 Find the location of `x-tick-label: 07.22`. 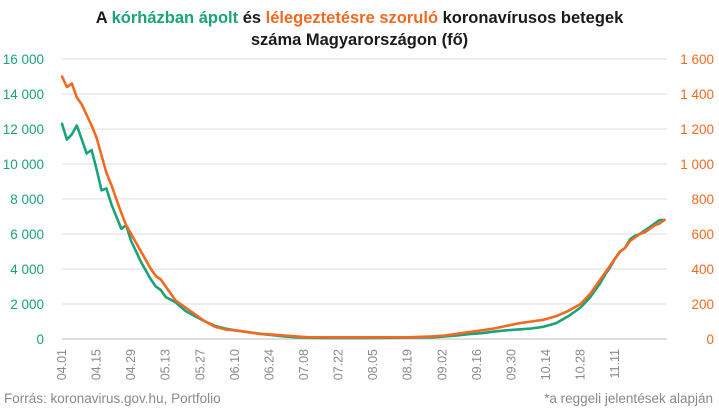

x-tick-label: 07.22 is located at coordinates (339, 364).